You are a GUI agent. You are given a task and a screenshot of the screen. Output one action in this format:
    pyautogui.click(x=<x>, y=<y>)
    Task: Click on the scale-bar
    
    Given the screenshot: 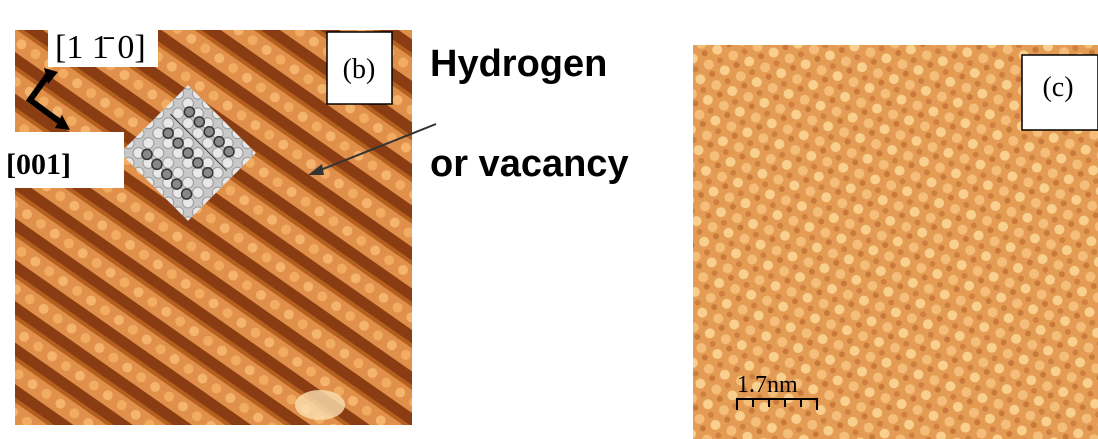 What is the action you would take?
    pyautogui.click(x=777, y=404)
    